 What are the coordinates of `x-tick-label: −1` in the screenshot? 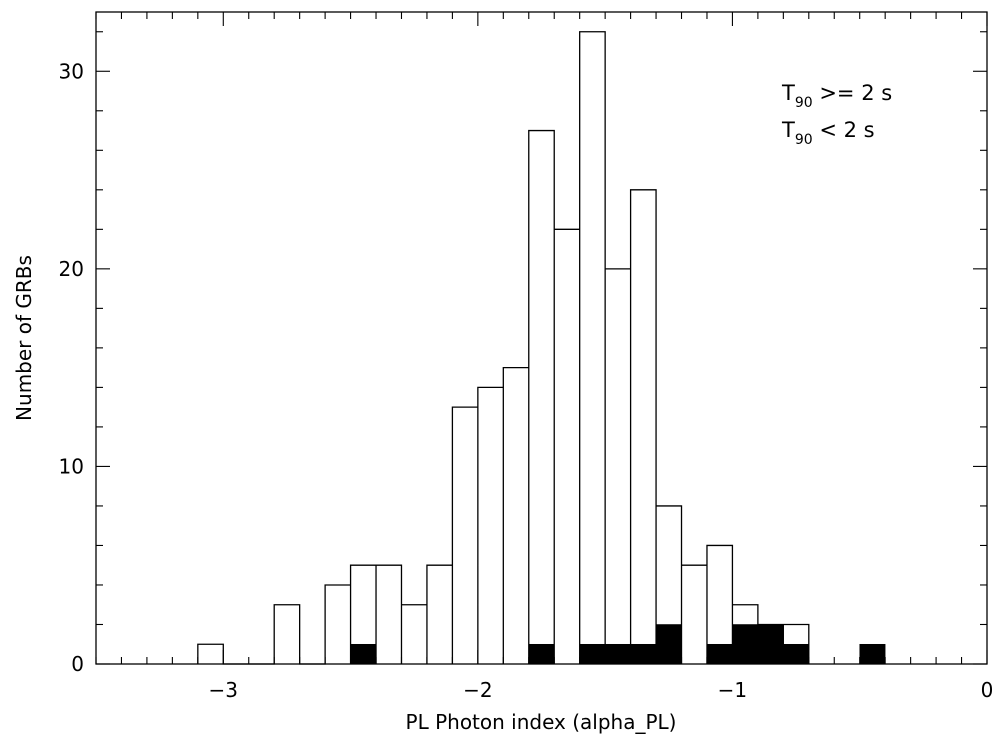 It's located at (732, 690).